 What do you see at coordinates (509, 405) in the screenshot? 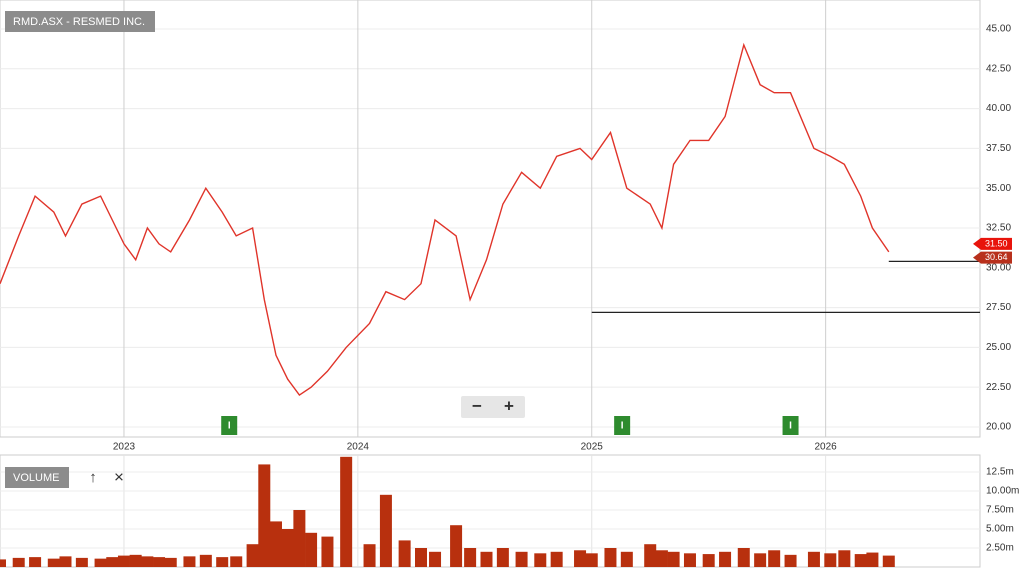
I see `zoom-in-button: +` at bounding box center [509, 405].